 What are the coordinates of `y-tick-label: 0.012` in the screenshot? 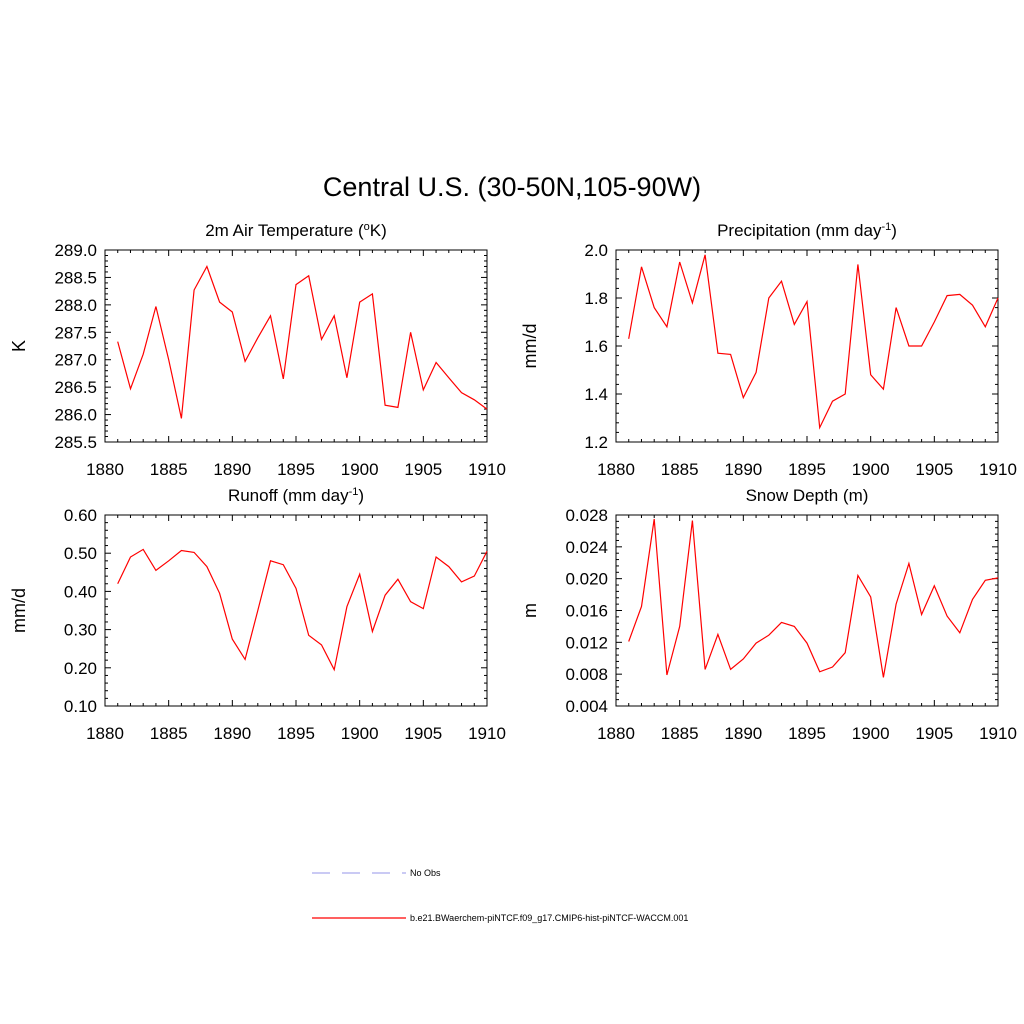 It's located at (586, 642).